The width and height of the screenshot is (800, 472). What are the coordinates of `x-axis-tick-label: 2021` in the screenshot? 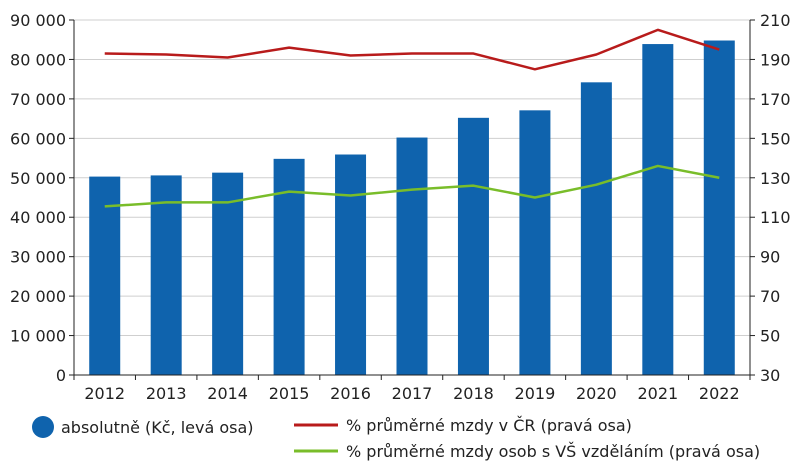 It's located at (657, 393).